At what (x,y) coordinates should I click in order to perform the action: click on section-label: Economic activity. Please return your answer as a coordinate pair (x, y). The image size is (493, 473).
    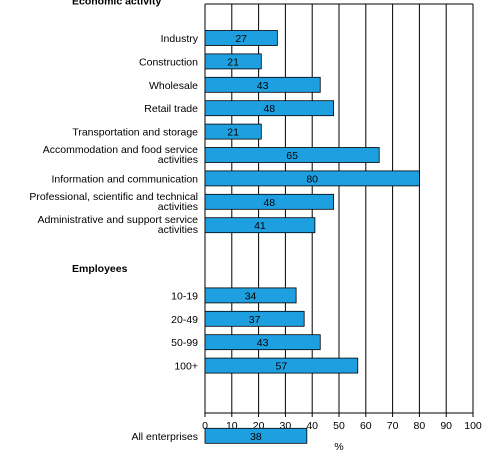
    Looking at the image, I should click on (116, 4).